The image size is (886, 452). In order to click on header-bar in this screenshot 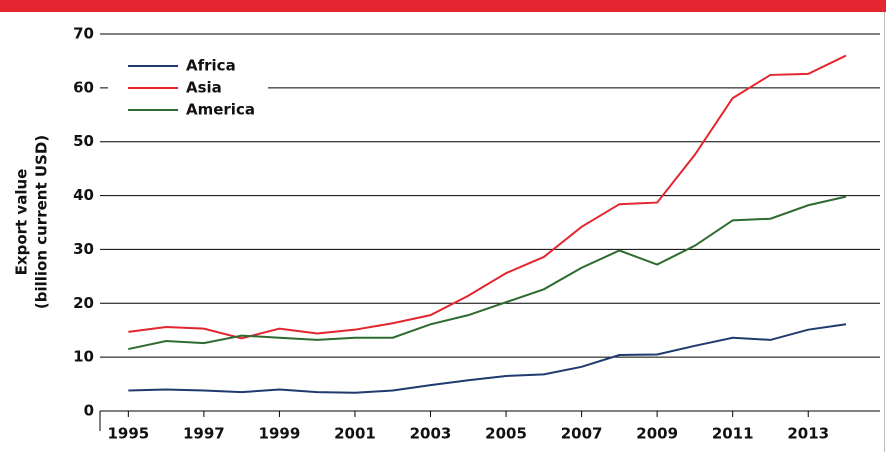, I will do `click(443, 6)`.